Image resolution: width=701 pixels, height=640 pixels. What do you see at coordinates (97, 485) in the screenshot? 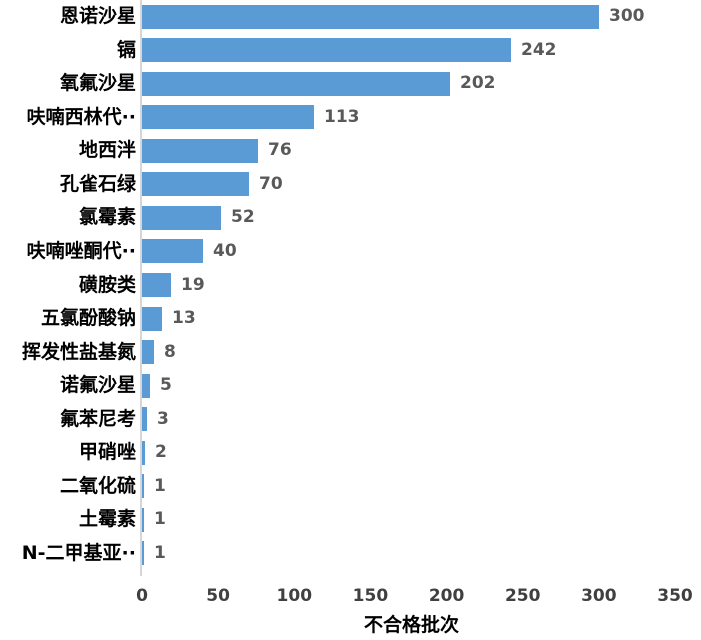
I see `category-label: 二氧化硫` at bounding box center [97, 485].